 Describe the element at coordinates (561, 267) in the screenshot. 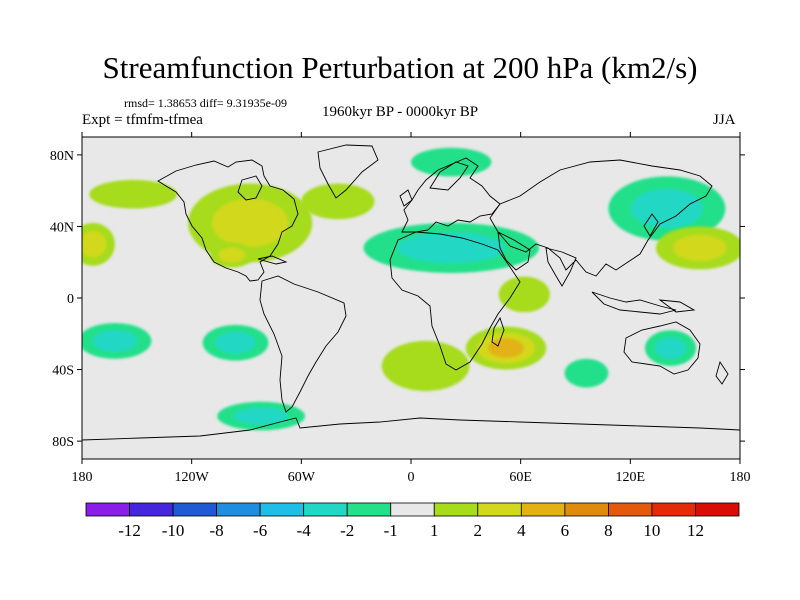

I see `coastline-india` at that location.